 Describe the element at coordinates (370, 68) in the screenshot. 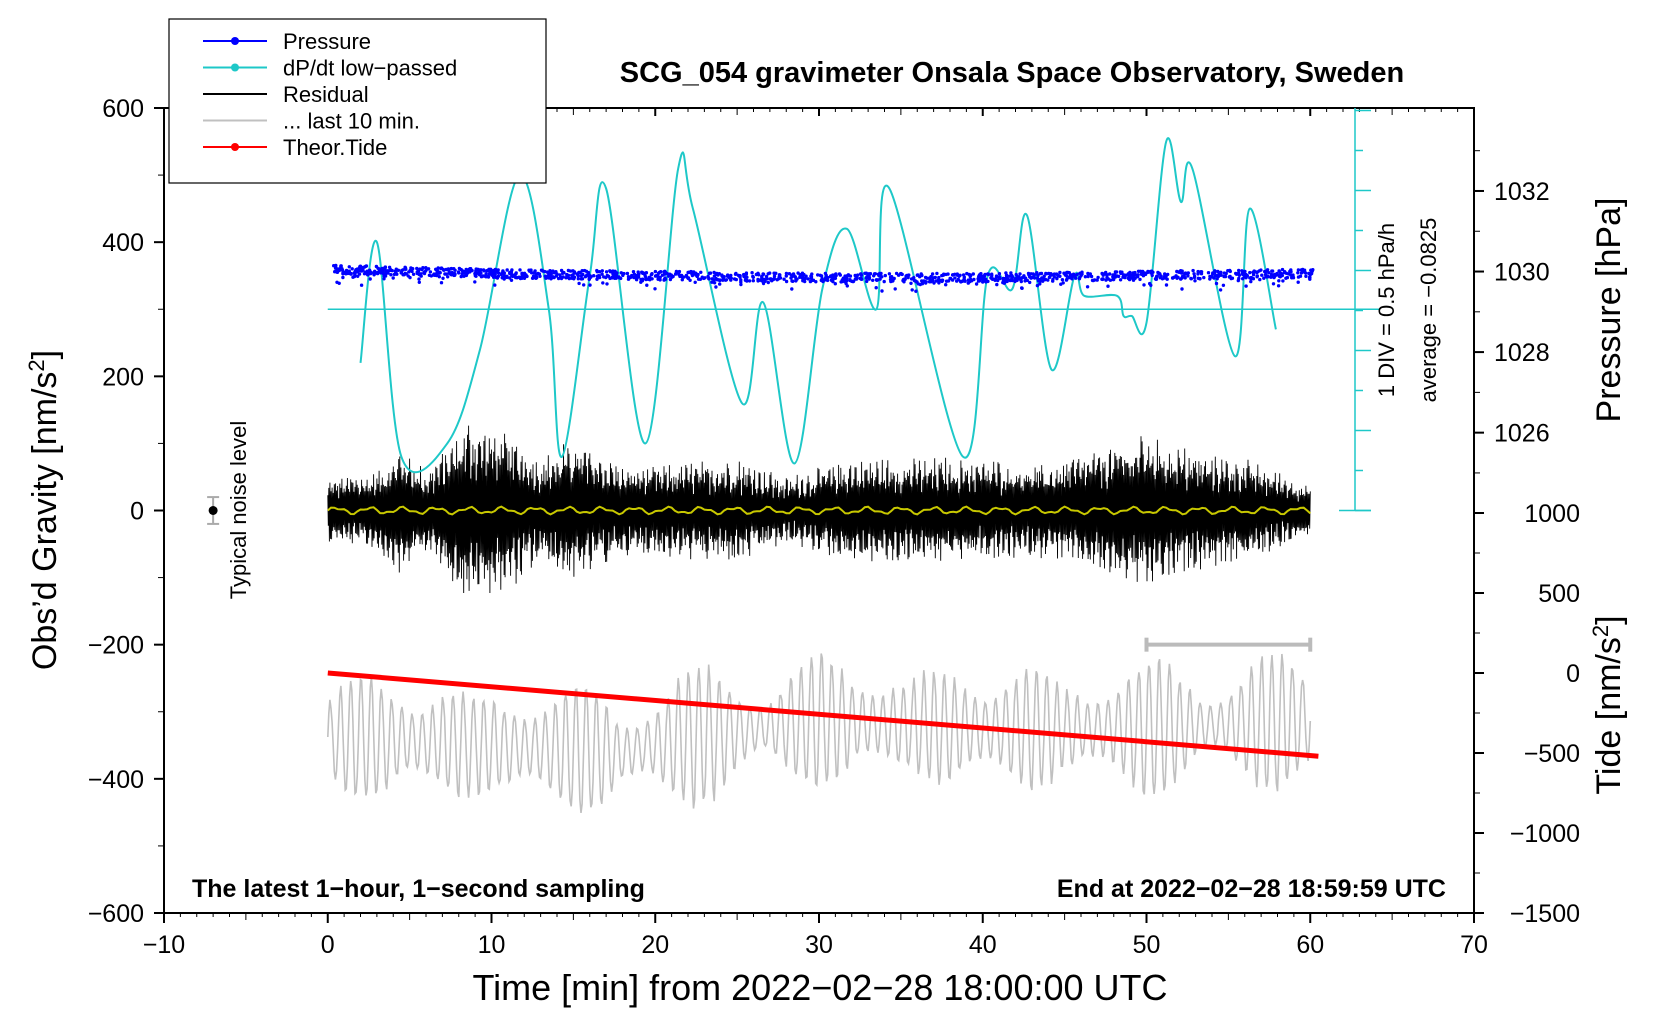

I see `legend-label: dP/dt low−passed` at that location.